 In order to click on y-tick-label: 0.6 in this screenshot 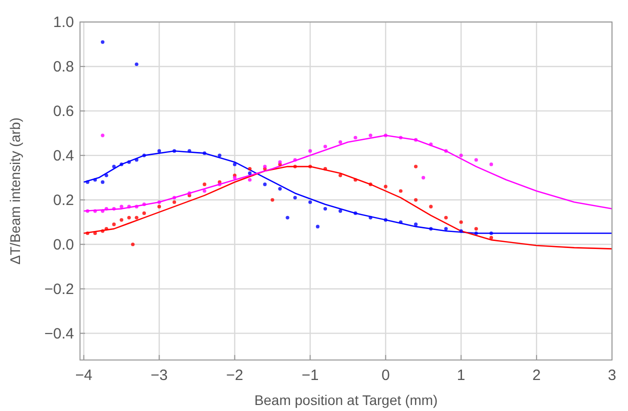, I will do `click(63, 111)`.